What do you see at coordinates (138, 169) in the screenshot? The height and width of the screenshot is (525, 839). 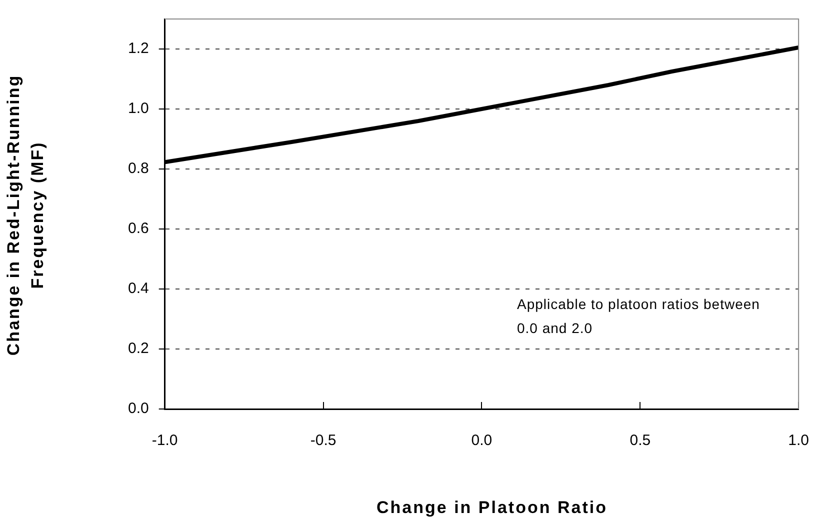 I see `y-tick-label: 0.8` at bounding box center [138, 169].